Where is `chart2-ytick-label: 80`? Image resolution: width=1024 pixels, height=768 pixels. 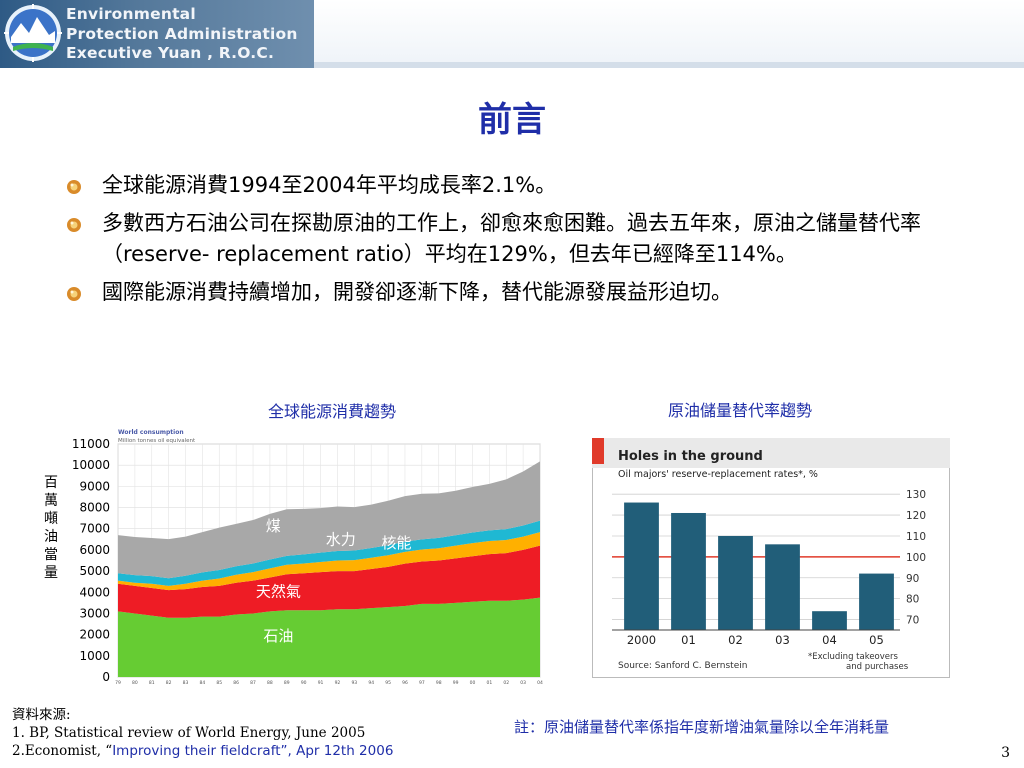 chart2-ytick-label: 80 is located at coordinates (912, 600).